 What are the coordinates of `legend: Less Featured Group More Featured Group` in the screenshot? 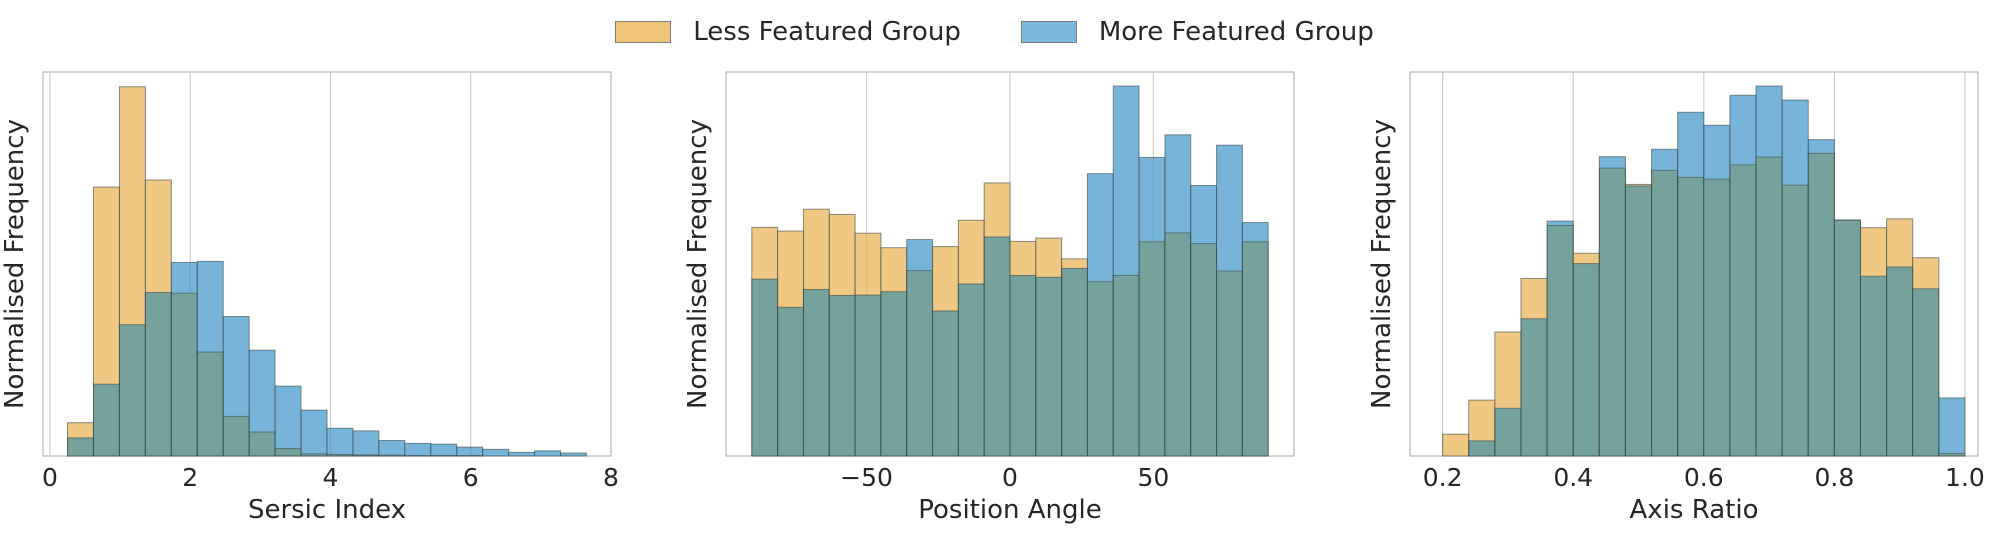 It's located at (994, 32).